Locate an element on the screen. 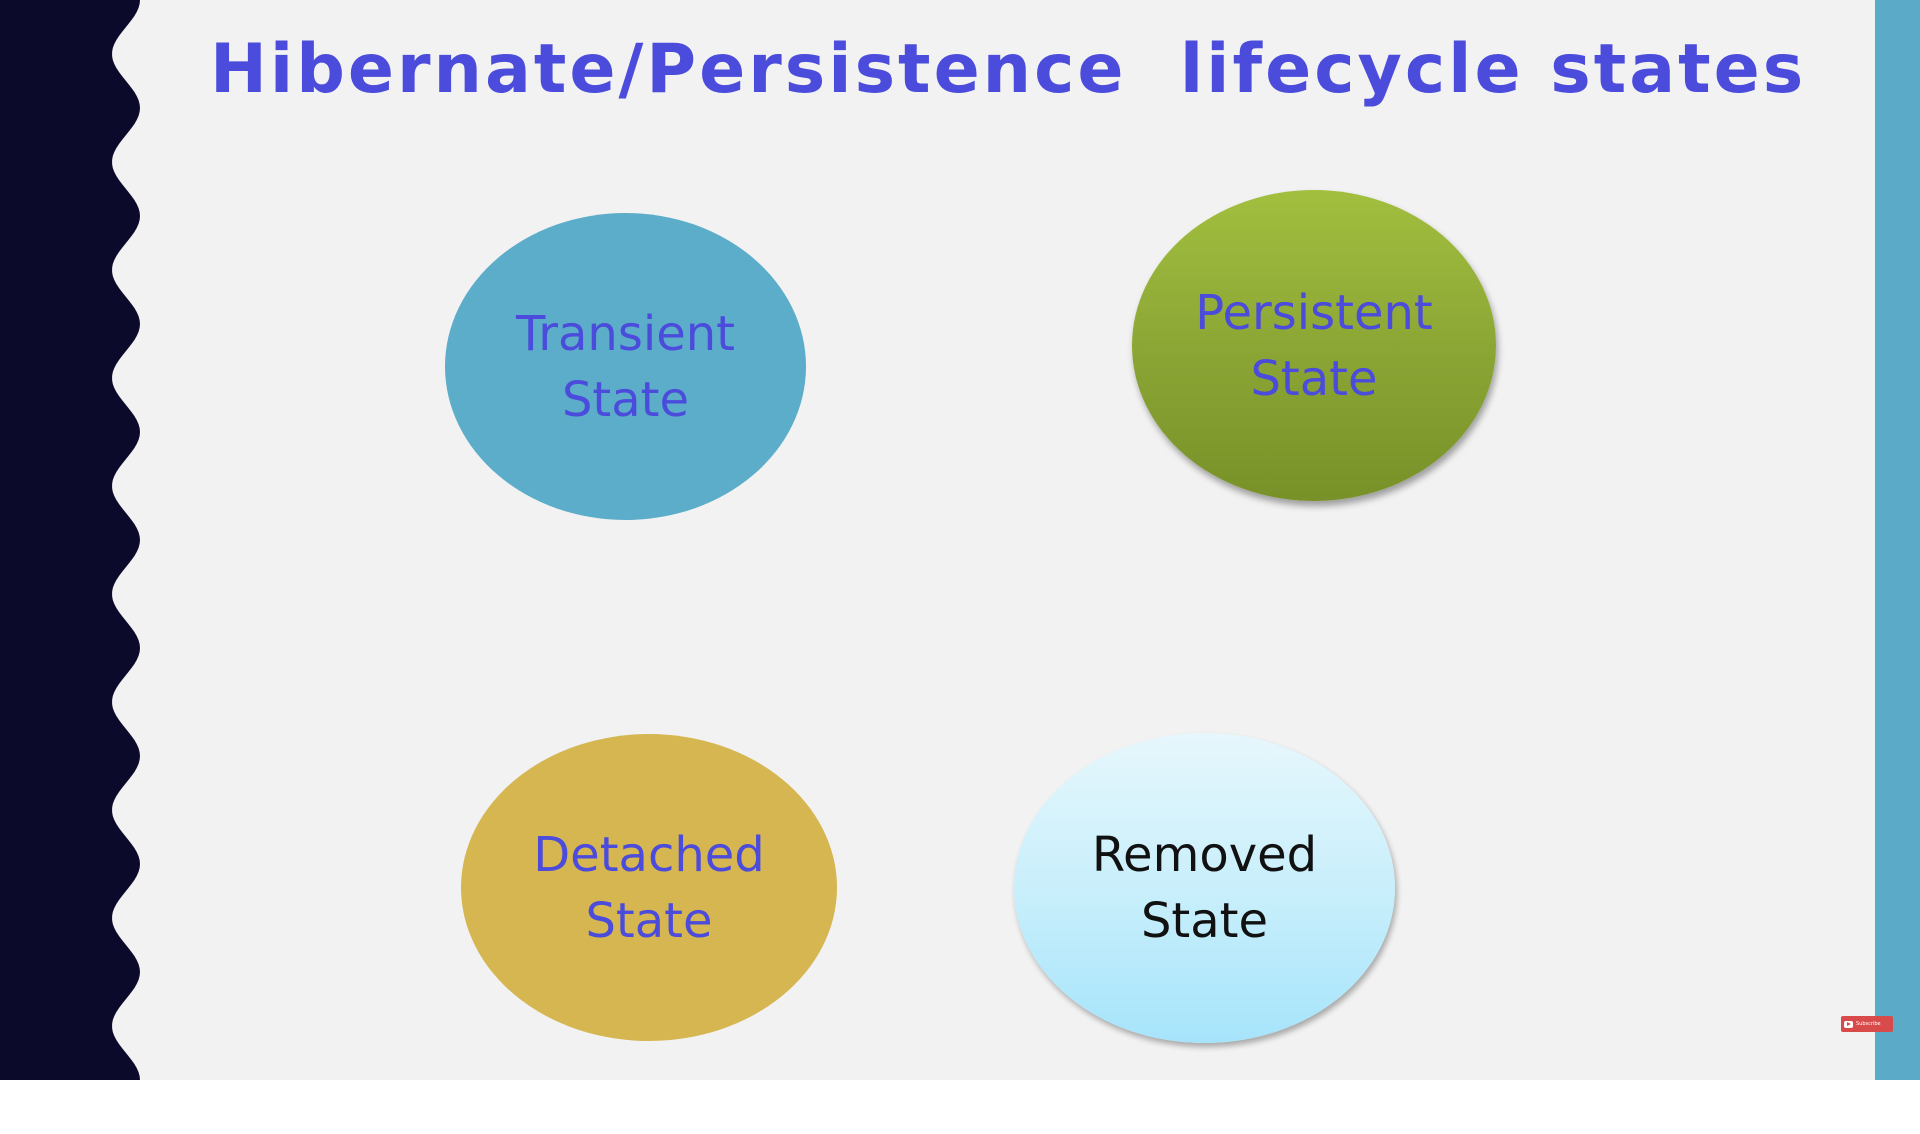  transient-state-label: Transient State is located at coordinates (625, 366).